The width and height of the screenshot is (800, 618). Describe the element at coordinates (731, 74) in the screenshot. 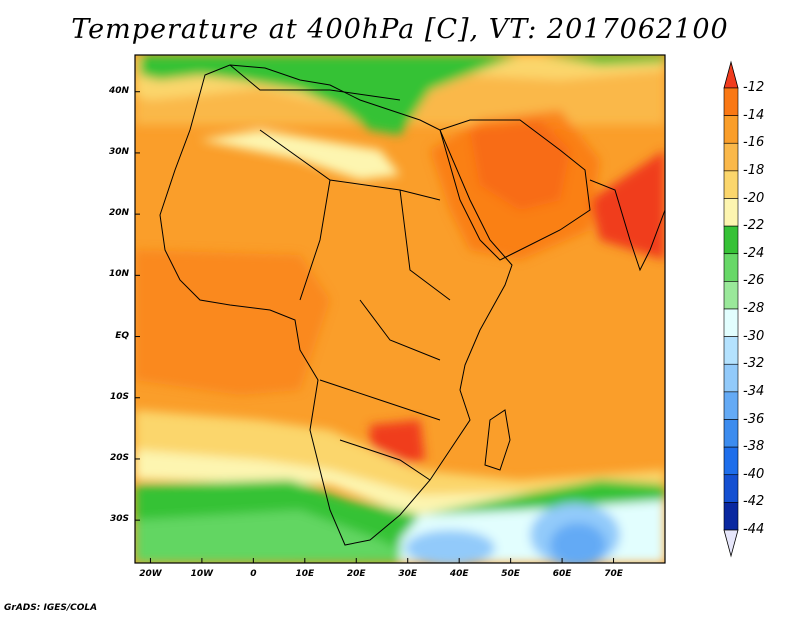

I see `colorbar-top-arrow` at that location.